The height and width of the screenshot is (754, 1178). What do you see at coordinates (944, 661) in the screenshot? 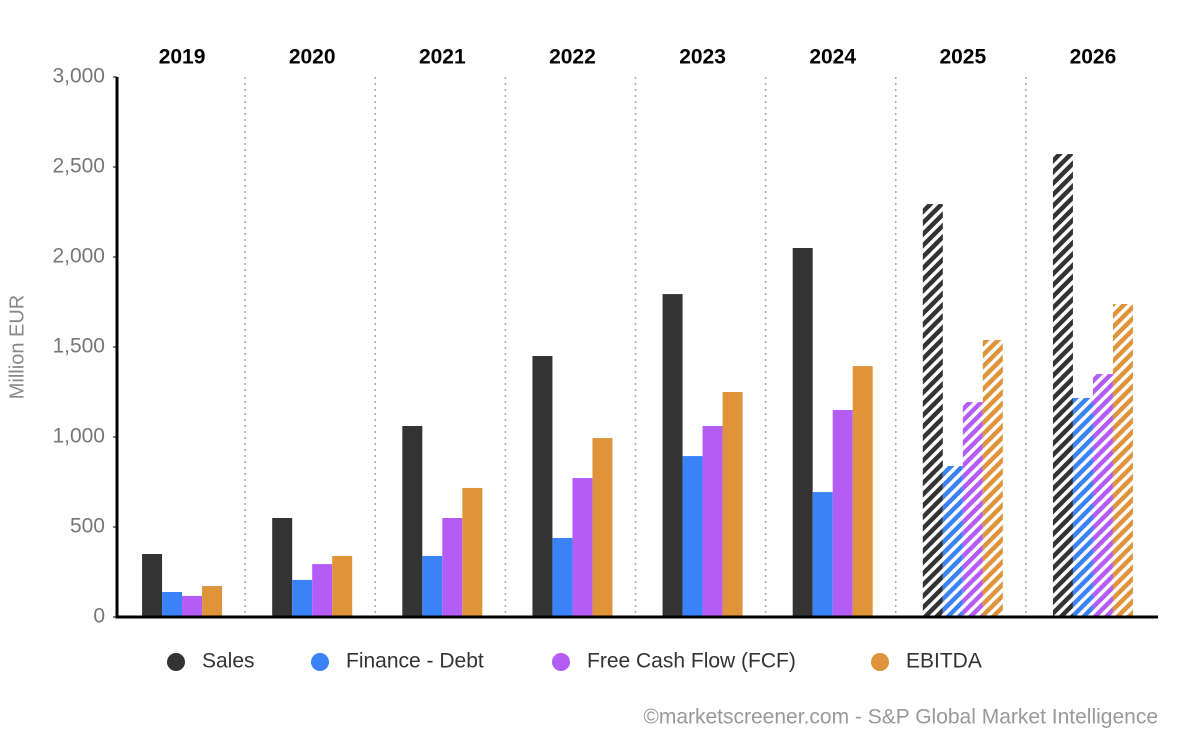
I see `legend-label: EBITDA` at bounding box center [944, 661].